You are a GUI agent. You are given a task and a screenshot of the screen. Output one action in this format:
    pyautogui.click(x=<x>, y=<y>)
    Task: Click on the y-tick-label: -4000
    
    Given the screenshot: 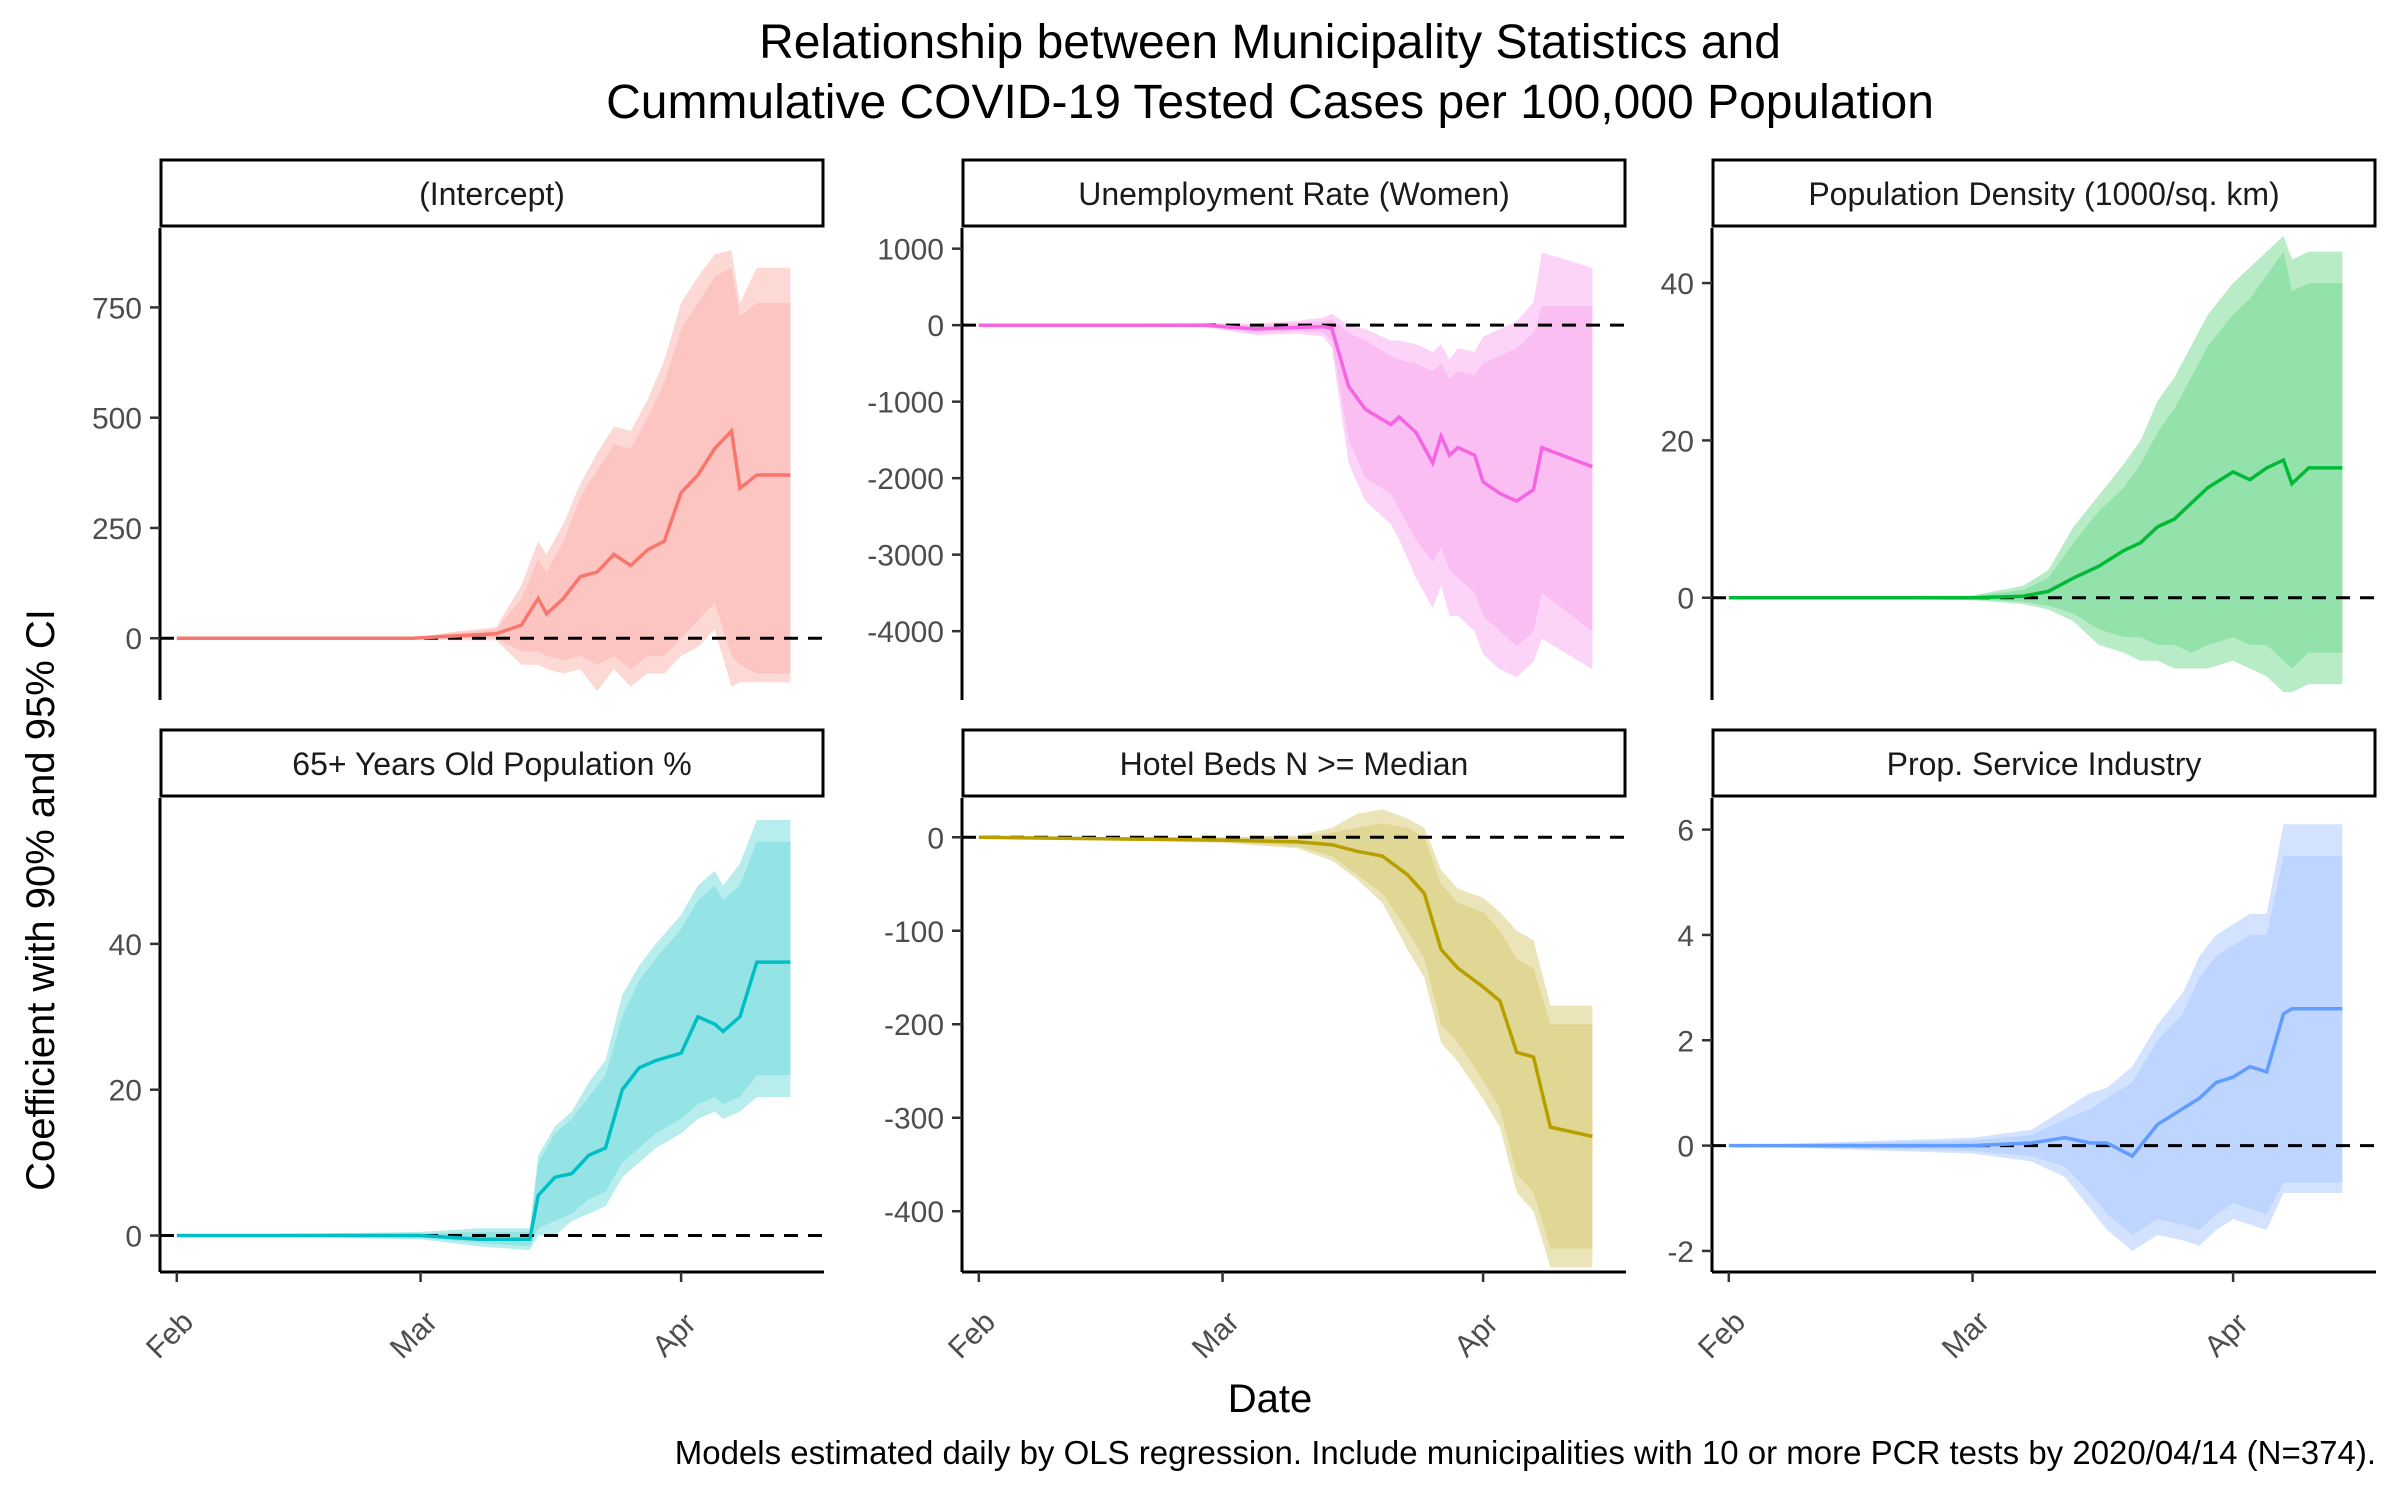 What is the action you would take?
    pyautogui.click(x=905, y=632)
    